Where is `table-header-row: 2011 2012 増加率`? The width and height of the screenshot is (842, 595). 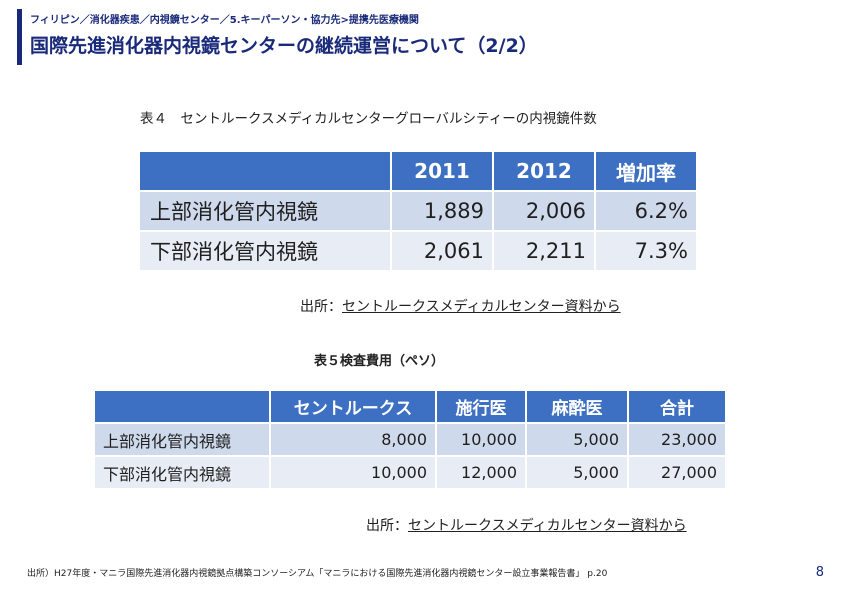 table-header-row: 2011 2012 増加率 is located at coordinates (418, 171).